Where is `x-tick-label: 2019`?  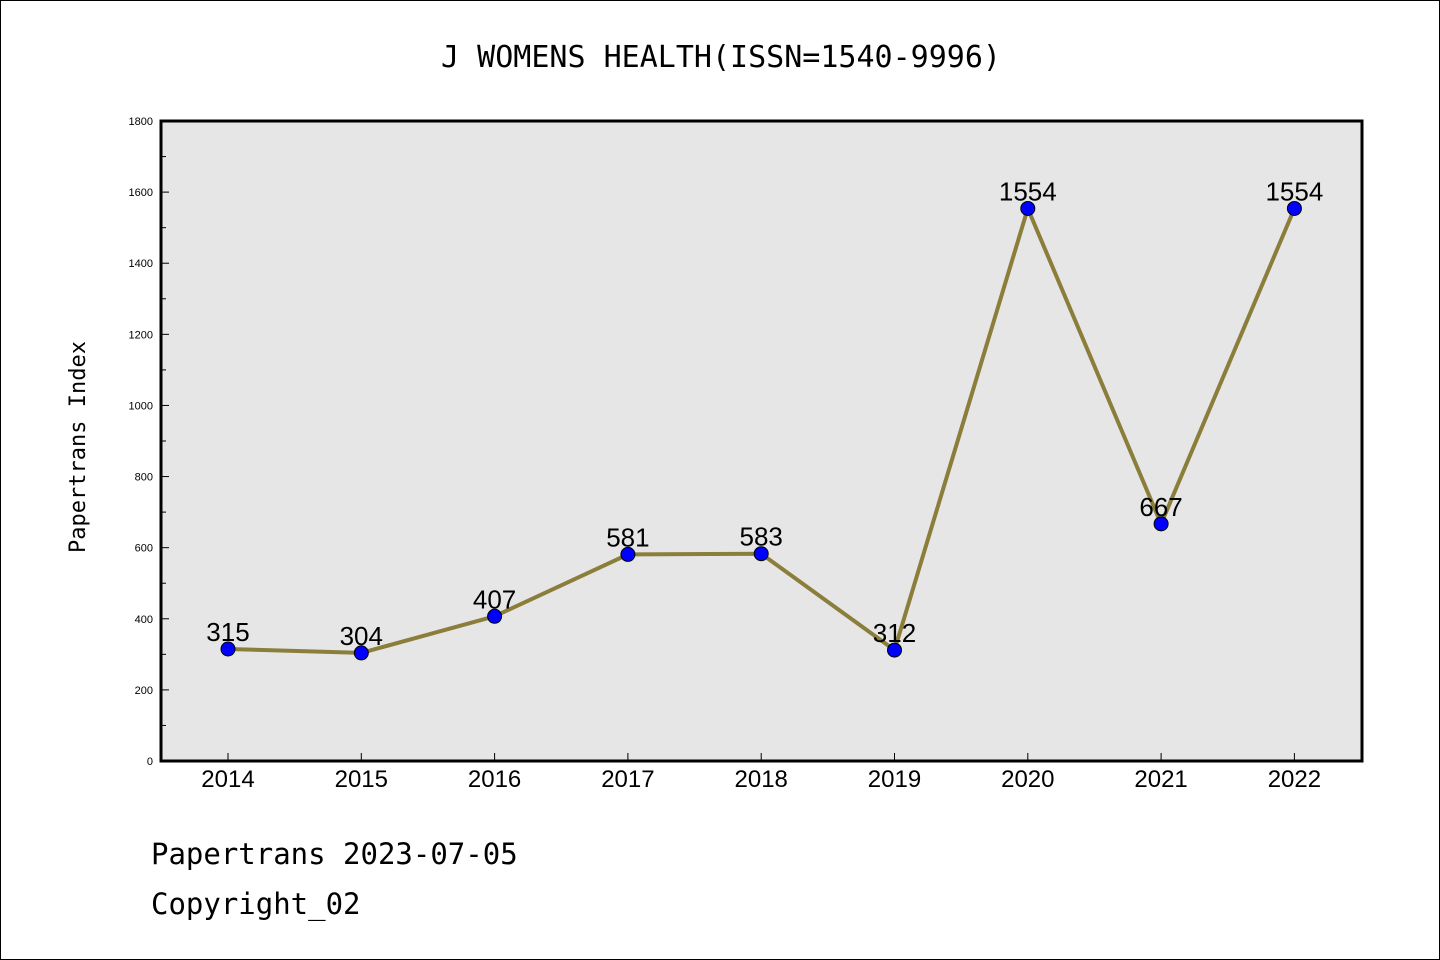 x-tick-label: 2019 is located at coordinates (894, 779).